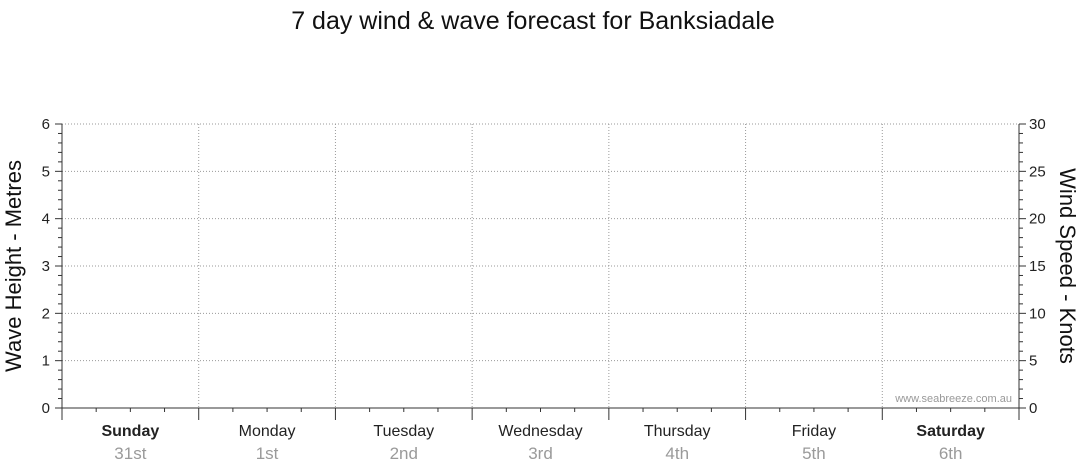  I want to click on left-tick-label: 2, so click(46, 313).